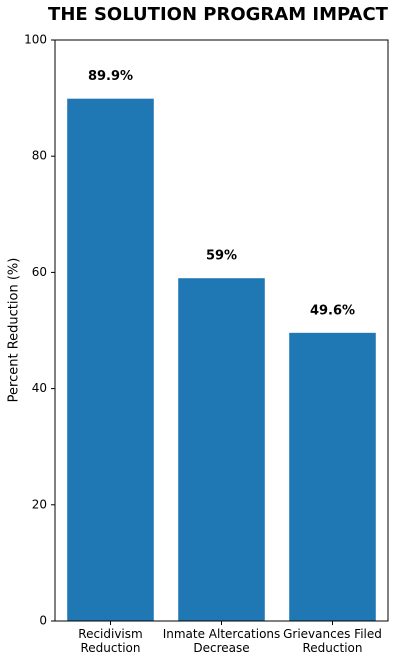 This screenshot has width=400, height=660. Describe the element at coordinates (218, 14) in the screenshot. I see `chart-title: THE SOLUTION PROGRAM IMPACT` at that location.